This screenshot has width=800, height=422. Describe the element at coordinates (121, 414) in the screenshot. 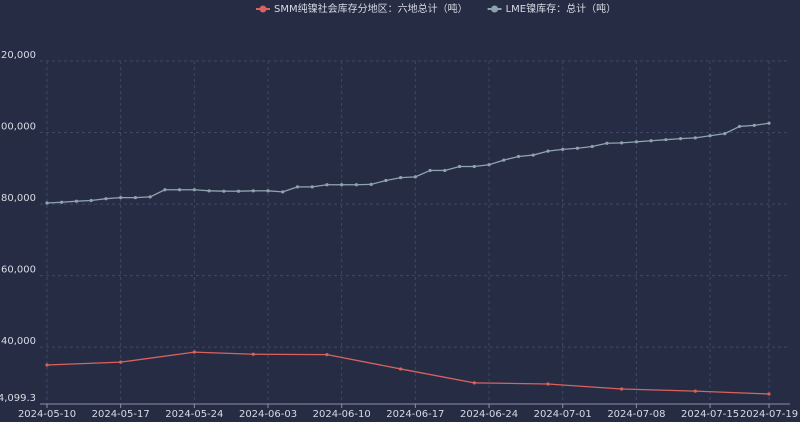

I see `x-tick-label: 2024-05-17` at that location.